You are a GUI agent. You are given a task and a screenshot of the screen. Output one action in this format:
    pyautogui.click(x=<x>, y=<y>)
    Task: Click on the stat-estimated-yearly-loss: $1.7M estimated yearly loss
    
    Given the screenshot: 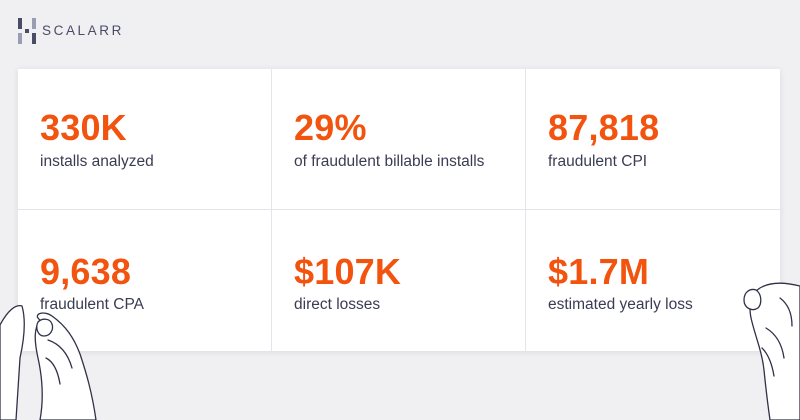 What is the action you would take?
    pyautogui.click(x=653, y=280)
    